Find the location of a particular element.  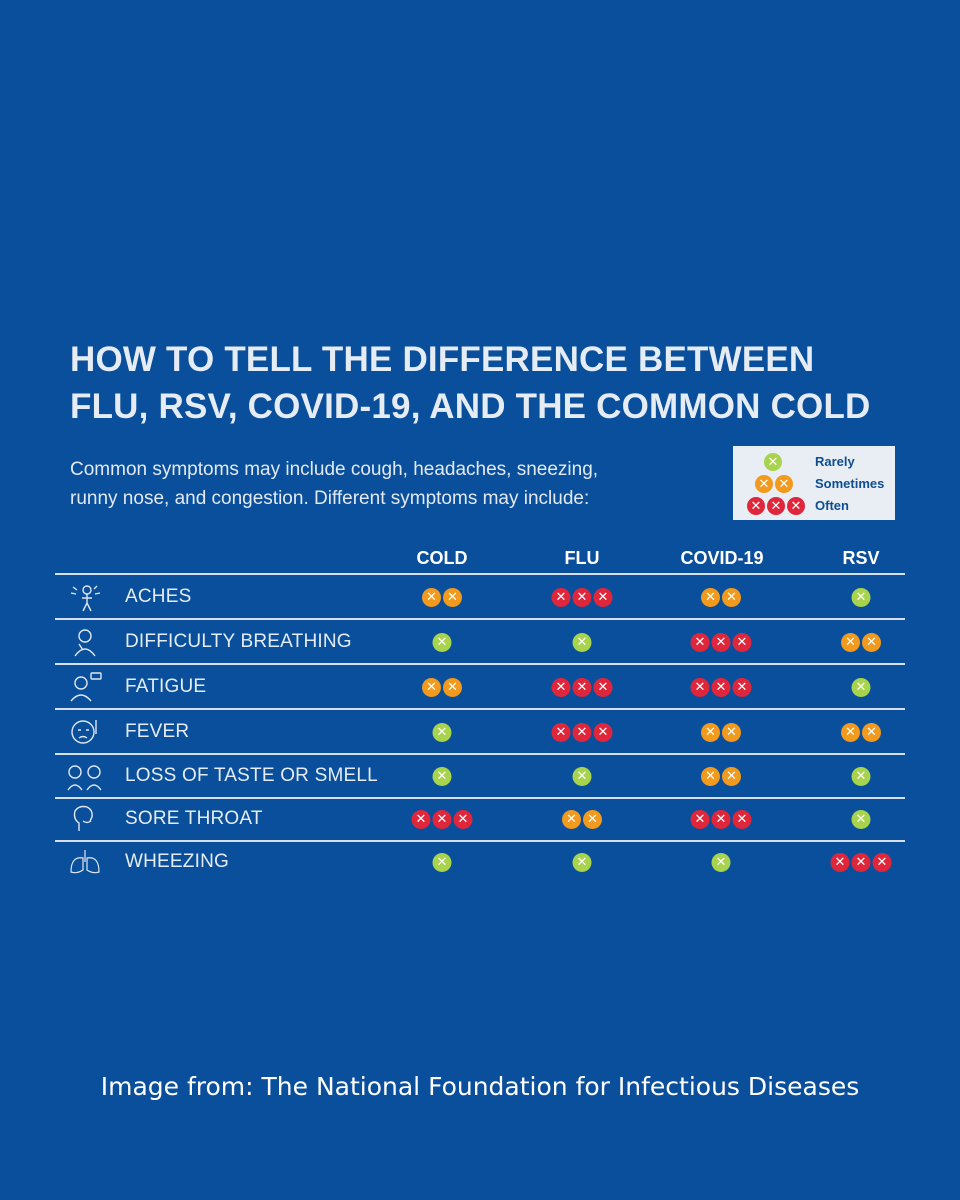

frequency-sometimes-flu: ✕ ✕ is located at coordinates (582, 820).